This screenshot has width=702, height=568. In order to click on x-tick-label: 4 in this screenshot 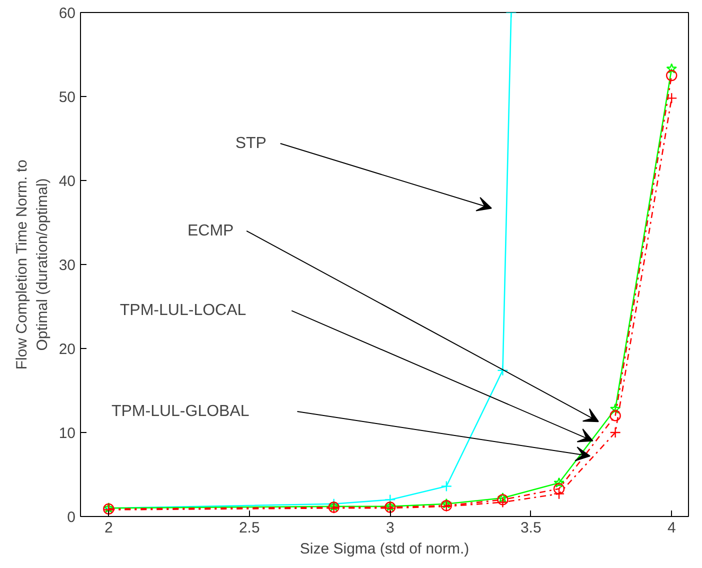, I will do `click(671, 528)`.